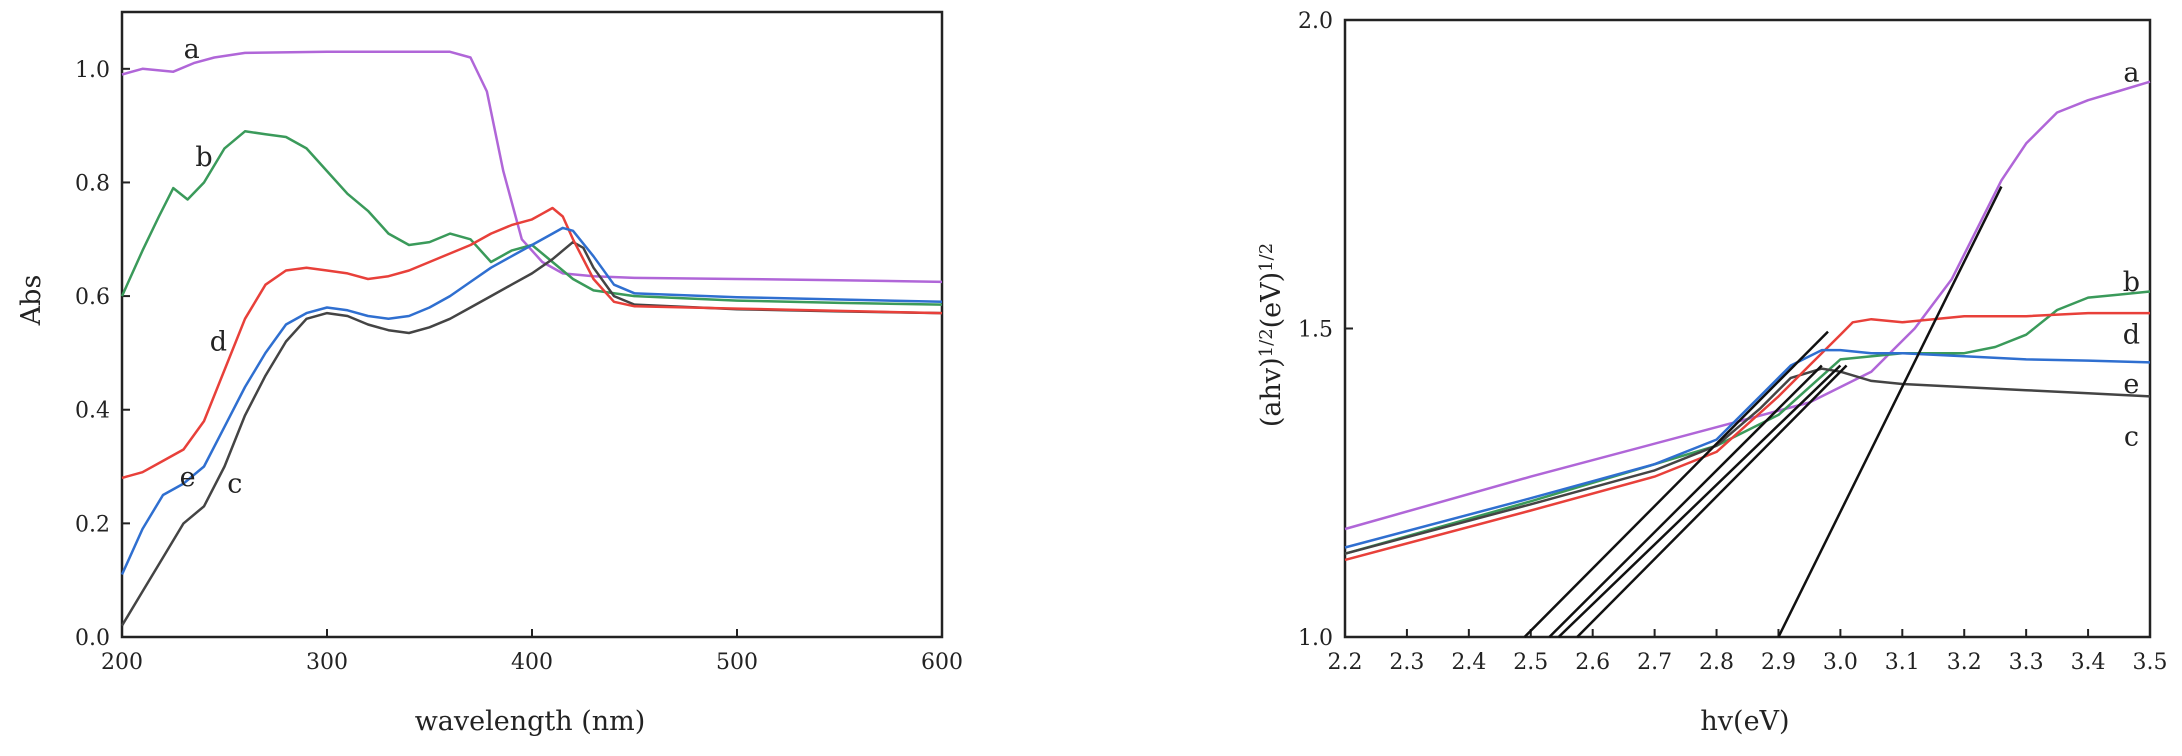 The image size is (2182, 756). I want to click on y-axis-title: Abs, so click(31, 301).